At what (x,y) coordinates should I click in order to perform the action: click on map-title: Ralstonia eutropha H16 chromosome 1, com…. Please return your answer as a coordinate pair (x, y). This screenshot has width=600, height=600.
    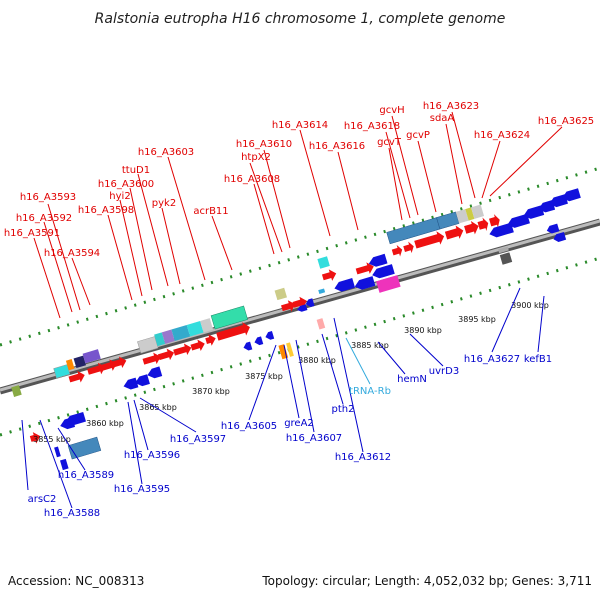
    Looking at the image, I should click on (300, 19).